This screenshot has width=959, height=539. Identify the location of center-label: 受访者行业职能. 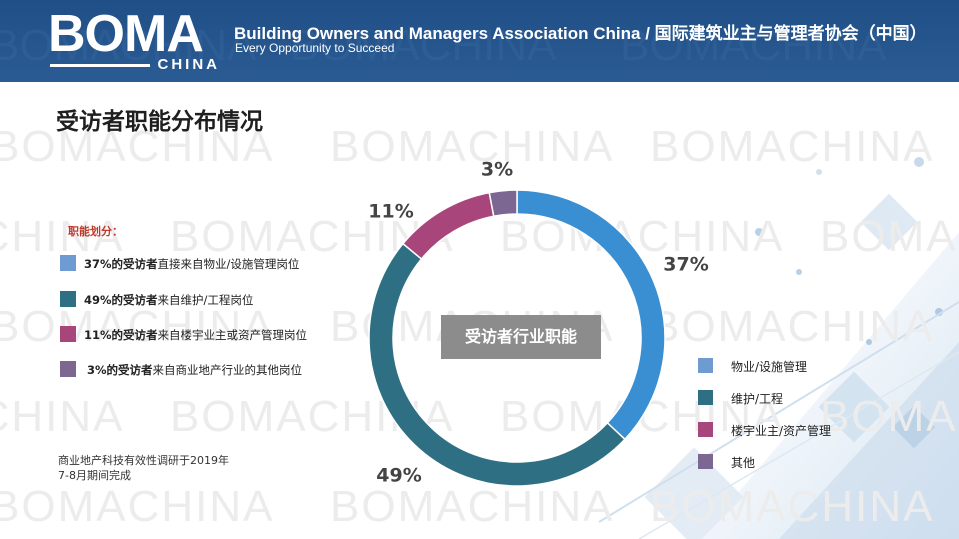
(520, 336).